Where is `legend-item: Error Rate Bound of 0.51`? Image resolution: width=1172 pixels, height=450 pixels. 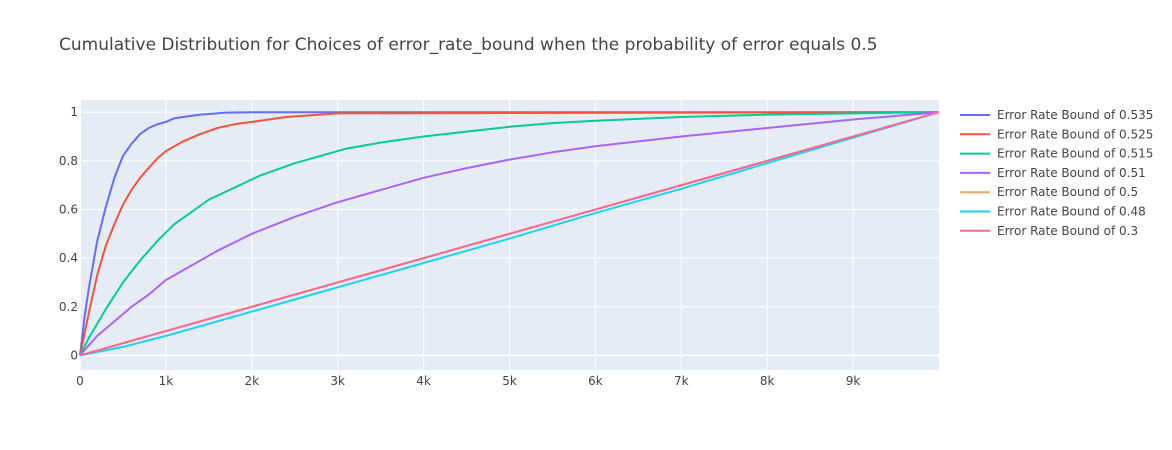
legend-item: Error Rate Bound of 0.51 is located at coordinates (1053, 173).